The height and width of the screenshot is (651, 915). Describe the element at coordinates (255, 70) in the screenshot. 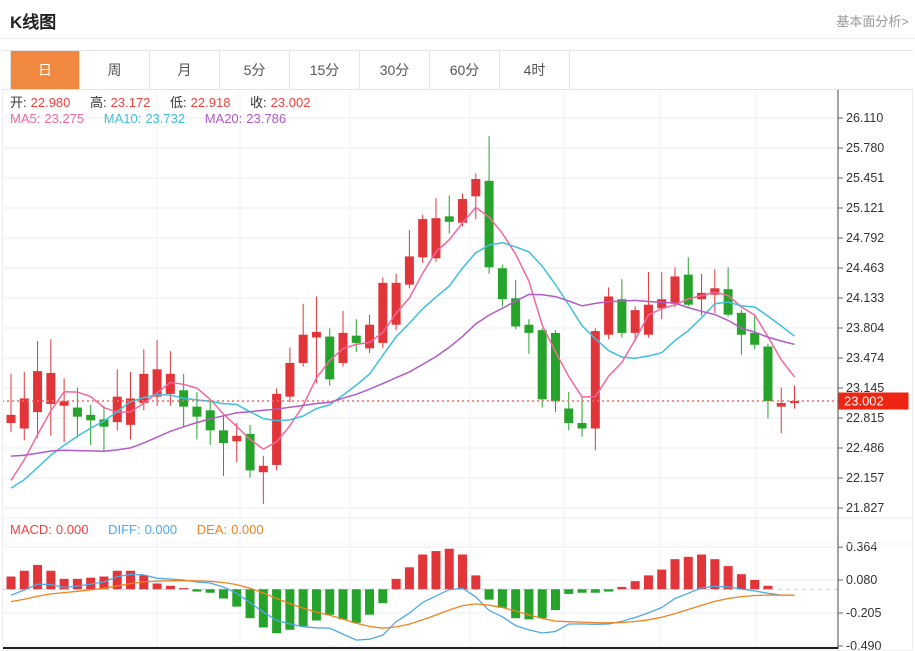

I see `tab-5min: 5分` at that location.